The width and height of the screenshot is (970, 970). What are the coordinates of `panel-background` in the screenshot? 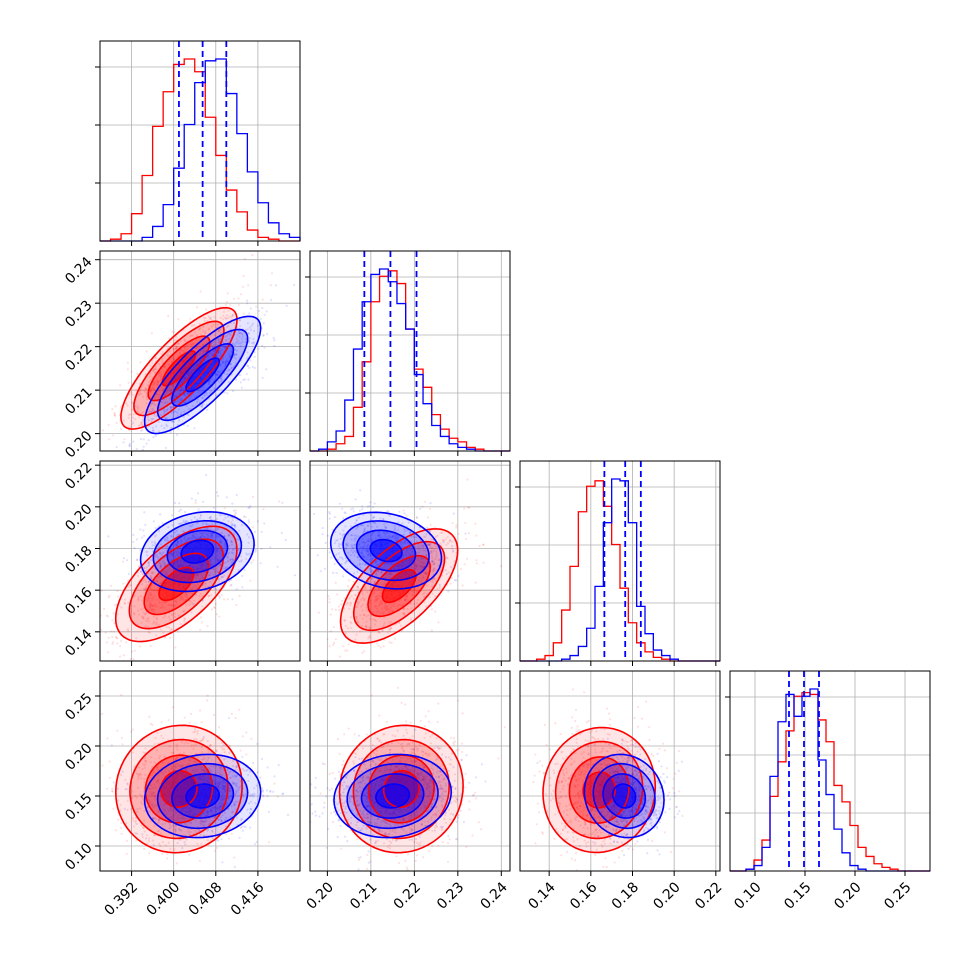 It's located at (410, 351).